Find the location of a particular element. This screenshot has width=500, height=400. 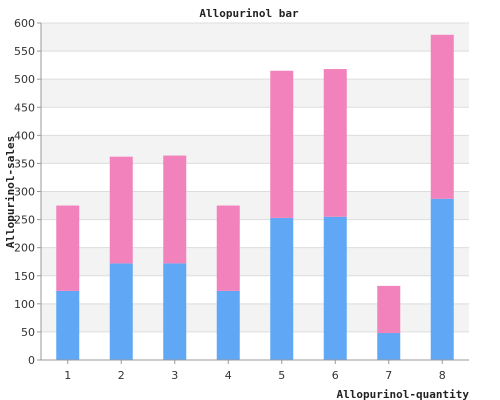

y-tick-label: 600 is located at coordinates (24, 23).